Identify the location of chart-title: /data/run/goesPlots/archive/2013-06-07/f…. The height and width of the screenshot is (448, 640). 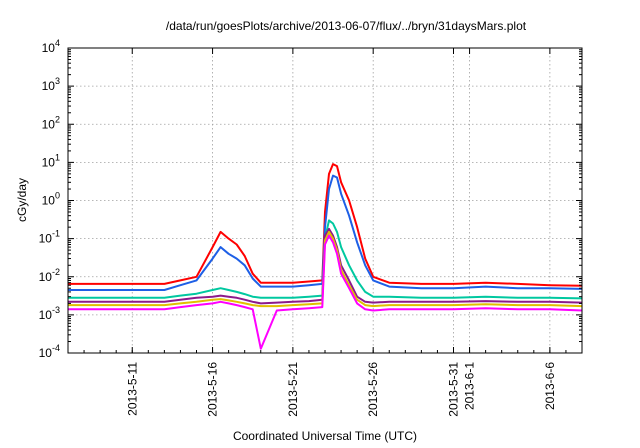
(346, 26).